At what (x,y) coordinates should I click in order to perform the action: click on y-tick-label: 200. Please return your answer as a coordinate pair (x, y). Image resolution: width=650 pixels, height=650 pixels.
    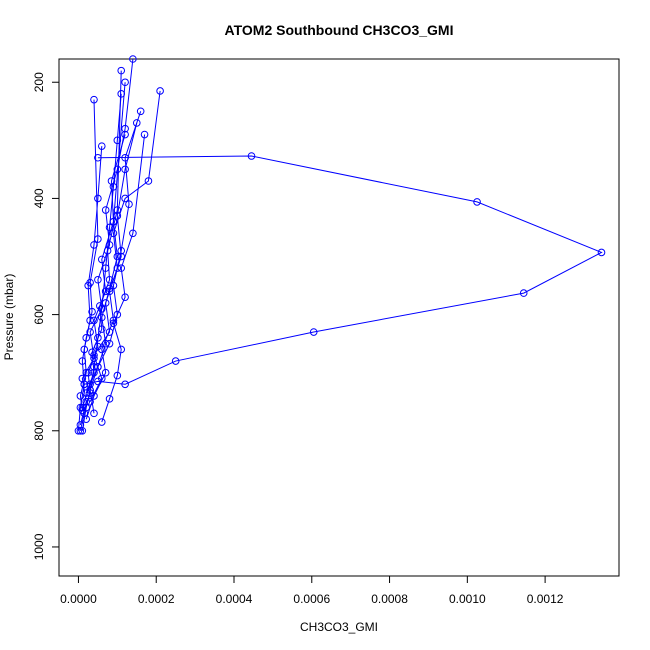
    Looking at the image, I should click on (39, 82).